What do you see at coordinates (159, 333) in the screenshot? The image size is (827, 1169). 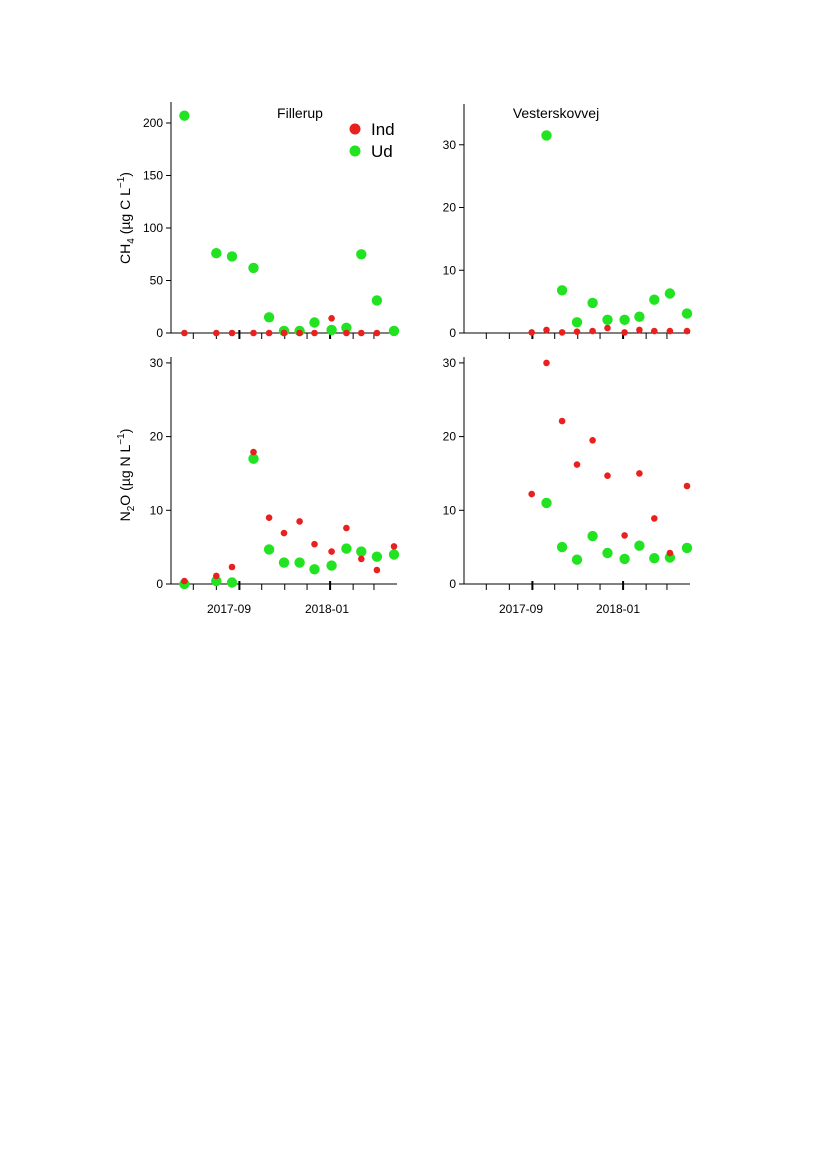 I see `y-tick-label-ch4-fillerup: 0` at bounding box center [159, 333].